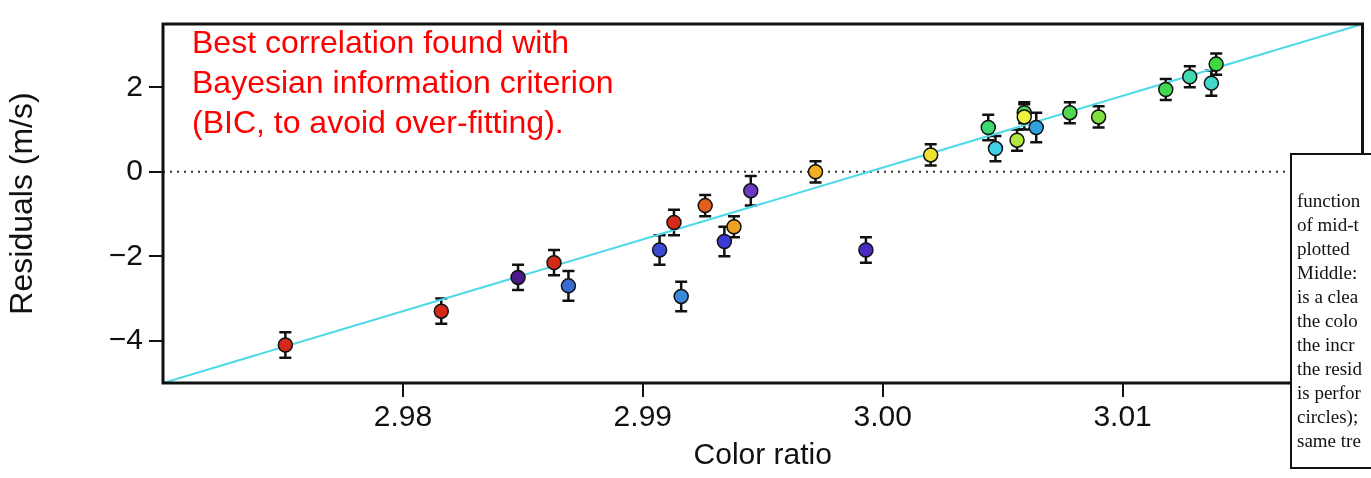 The image size is (1371, 478). What do you see at coordinates (403, 416) in the screenshot?
I see `x-tick-label: 2.98` at bounding box center [403, 416].